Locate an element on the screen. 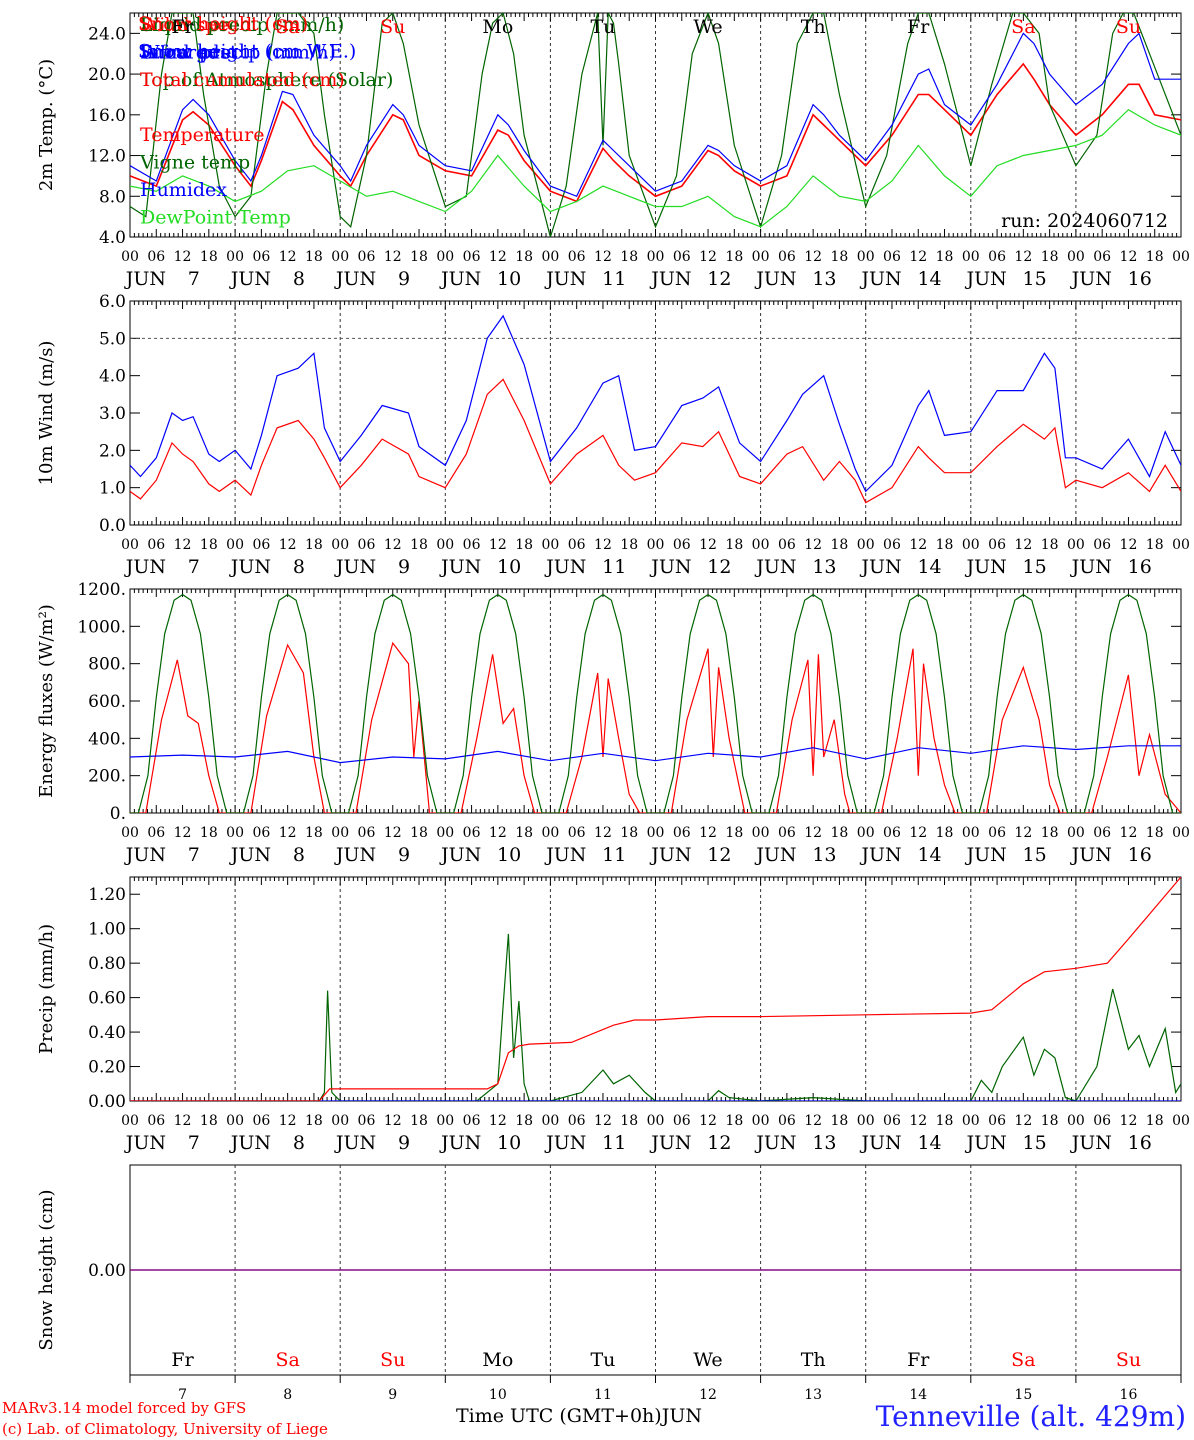 The width and height of the screenshot is (1194, 1440). weekday-label: We is located at coordinates (707, 1360).